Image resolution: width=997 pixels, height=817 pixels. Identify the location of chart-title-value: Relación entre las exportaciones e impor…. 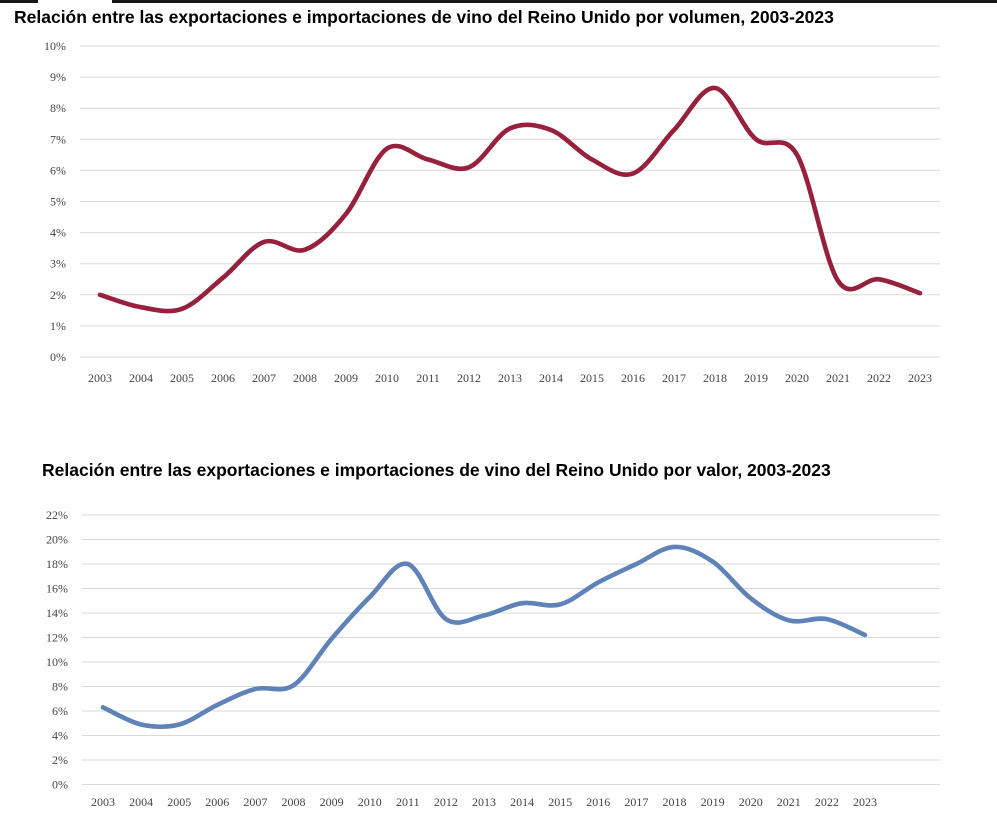
(436, 470).